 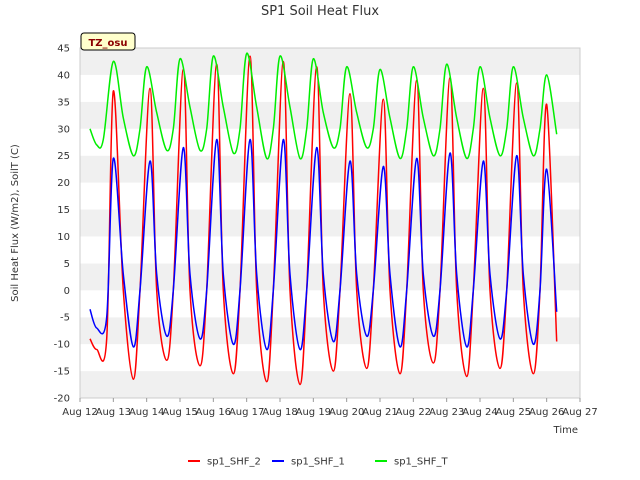 What do you see at coordinates (62, 399) in the screenshot?
I see `y-tick-label: -20` at bounding box center [62, 399].